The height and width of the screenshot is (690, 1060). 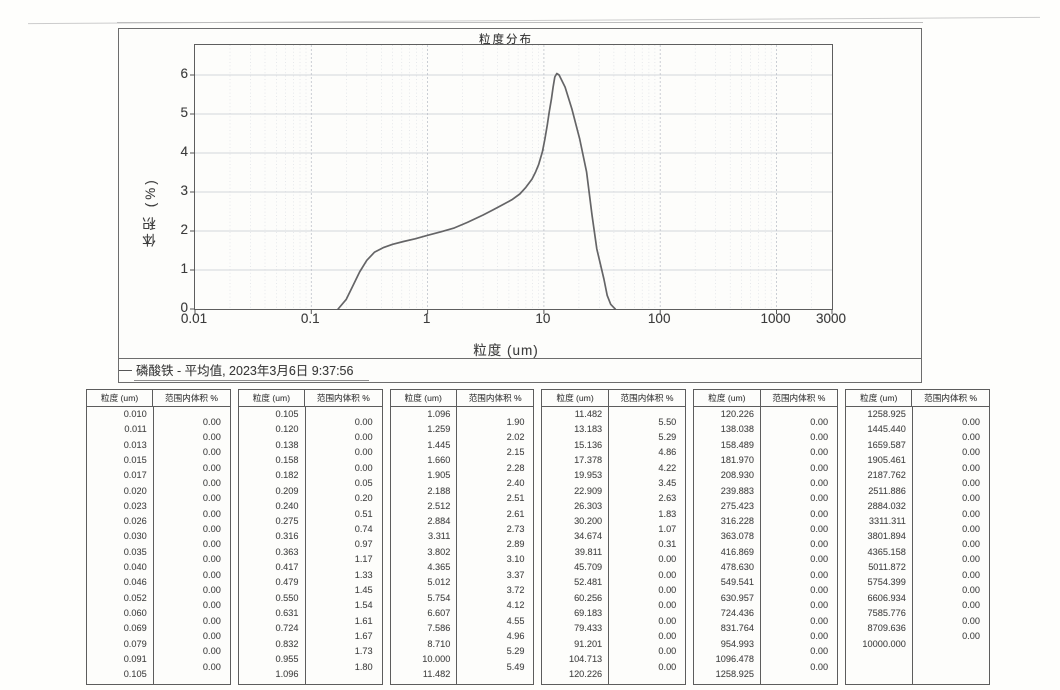 What do you see at coordinates (667, 544) in the screenshot?
I see `volume-cell: 0.31` at bounding box center [667, 544].